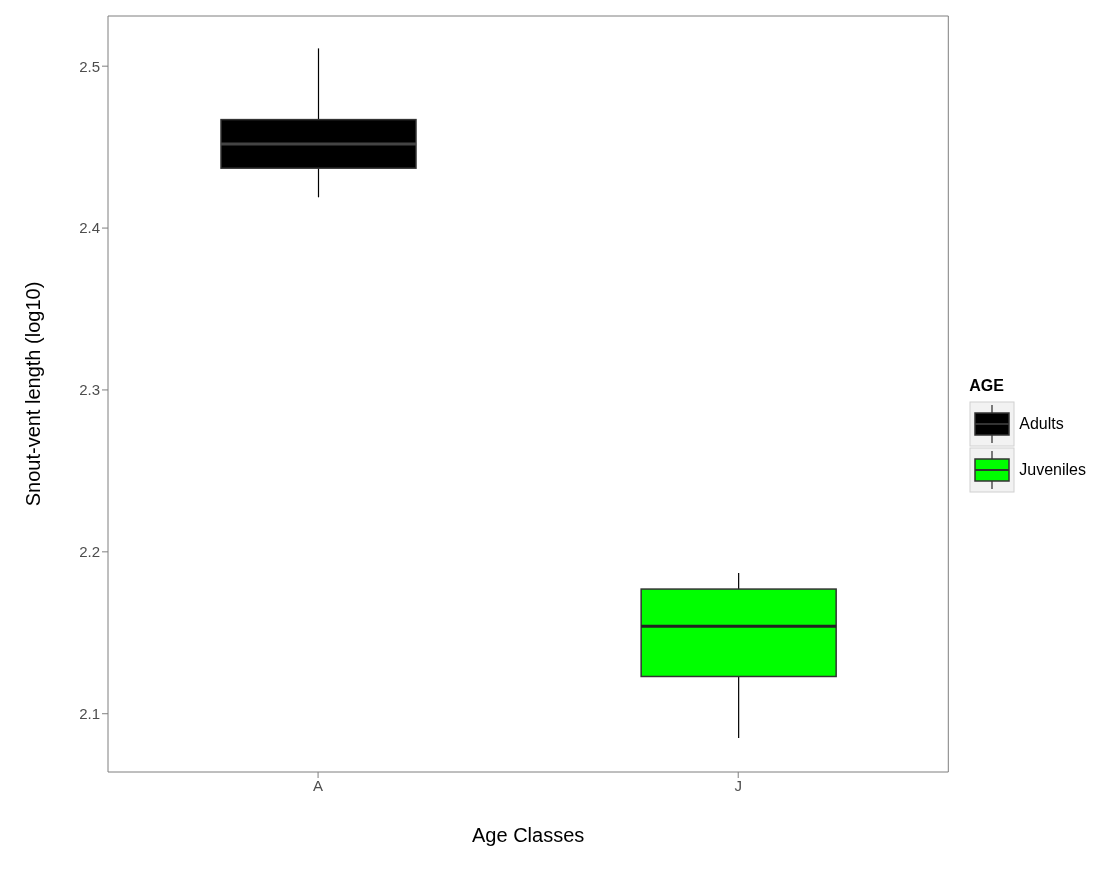  What do you see at coordinates (89, 228) in the screenshot?
I see `y-tick-label: 2.4` at bounding box center [89, 228].